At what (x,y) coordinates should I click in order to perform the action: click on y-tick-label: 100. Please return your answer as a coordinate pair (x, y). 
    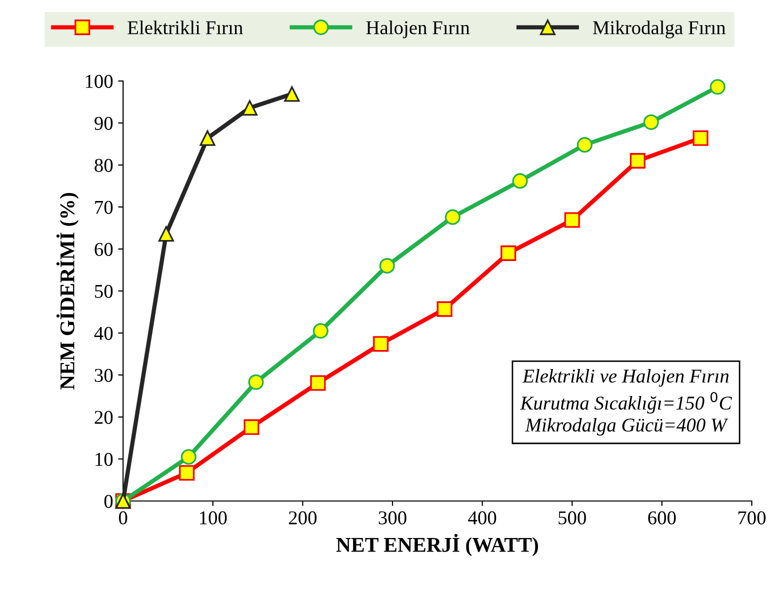
    Looking at the image, I should click on (99, 81).